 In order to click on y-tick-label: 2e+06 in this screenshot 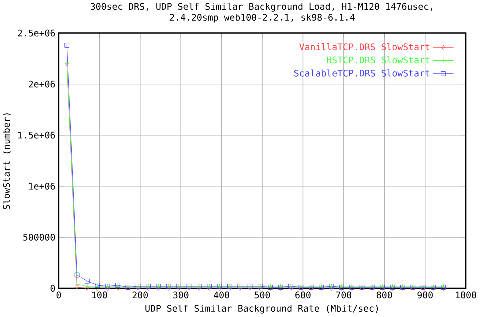, I will do `click(42, 84)`.